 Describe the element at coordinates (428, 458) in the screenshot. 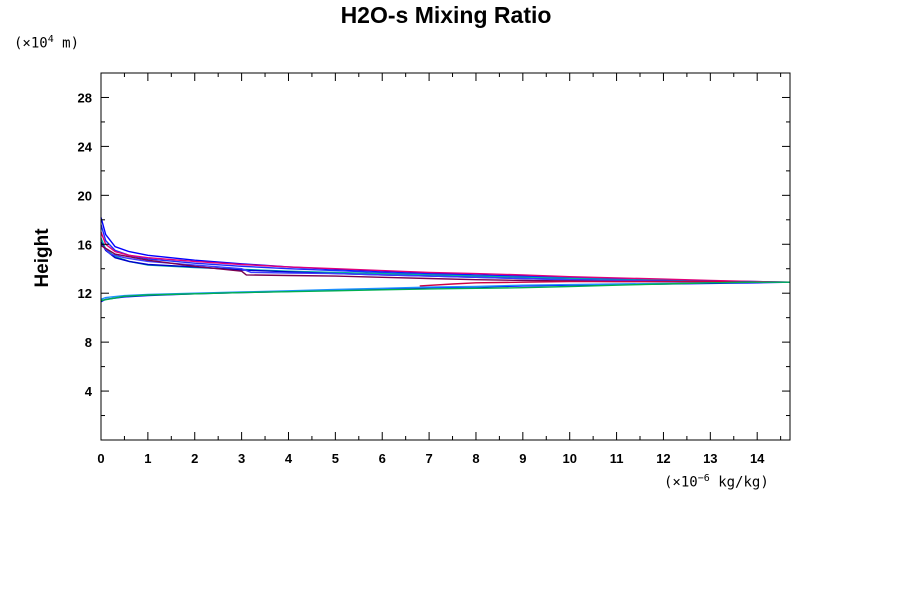

I see `x-tick-label: 7` at that location.